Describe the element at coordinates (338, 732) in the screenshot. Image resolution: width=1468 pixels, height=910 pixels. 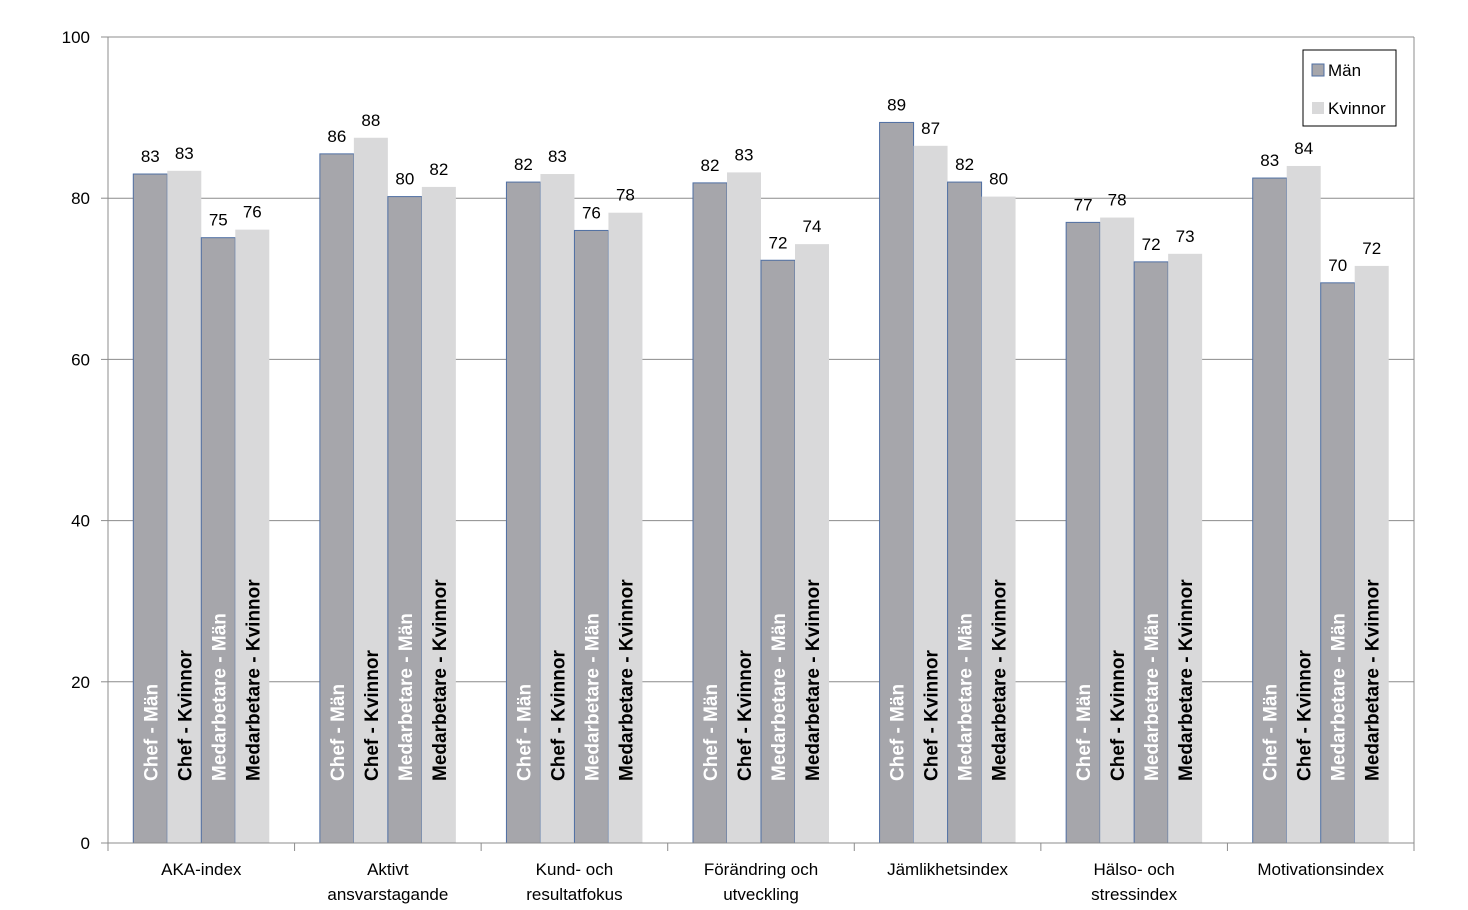
I see `inbar-label-1-0: Chef - Män` at that location.